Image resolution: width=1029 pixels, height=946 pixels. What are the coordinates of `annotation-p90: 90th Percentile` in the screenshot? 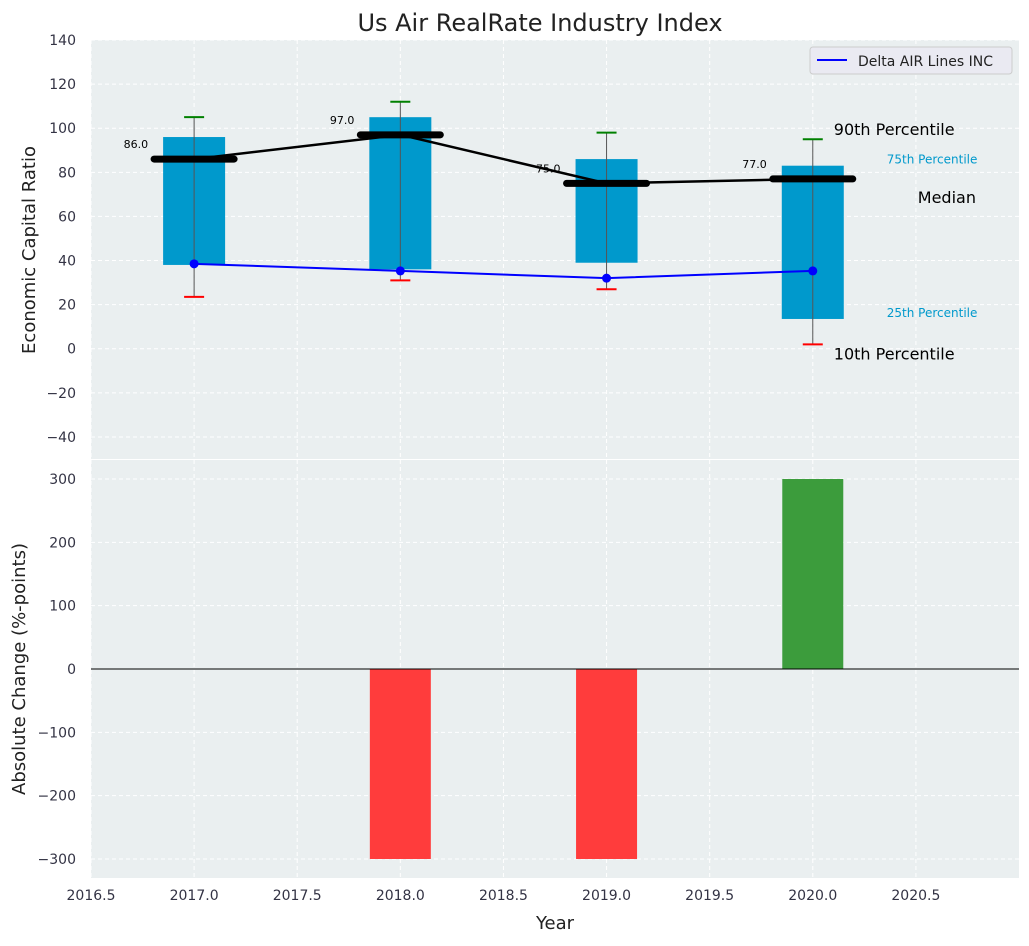 It's located at (894, 129).